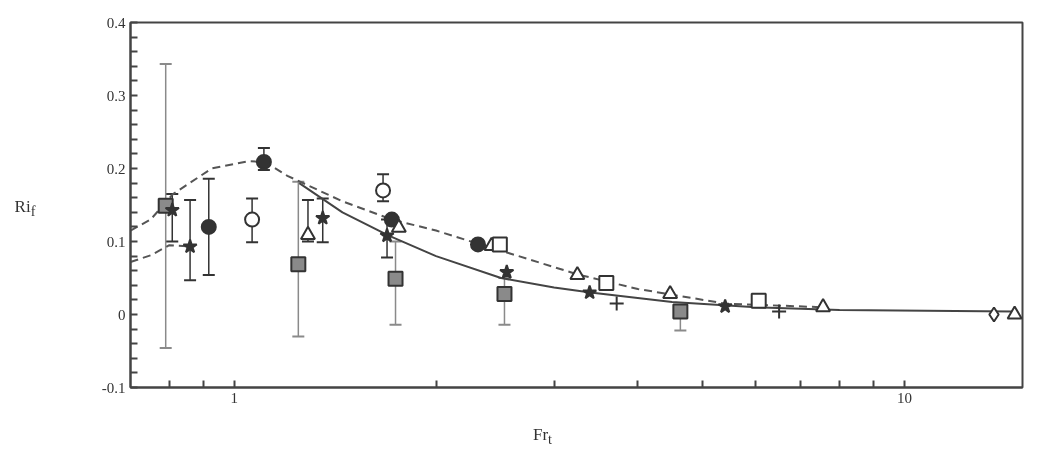 This screenshot has width=1037, height=451. What do you see at coordinates (116, 168) in the screenshot?
I see `y-tick-label: 0.2` at bounding box center [116, 168].